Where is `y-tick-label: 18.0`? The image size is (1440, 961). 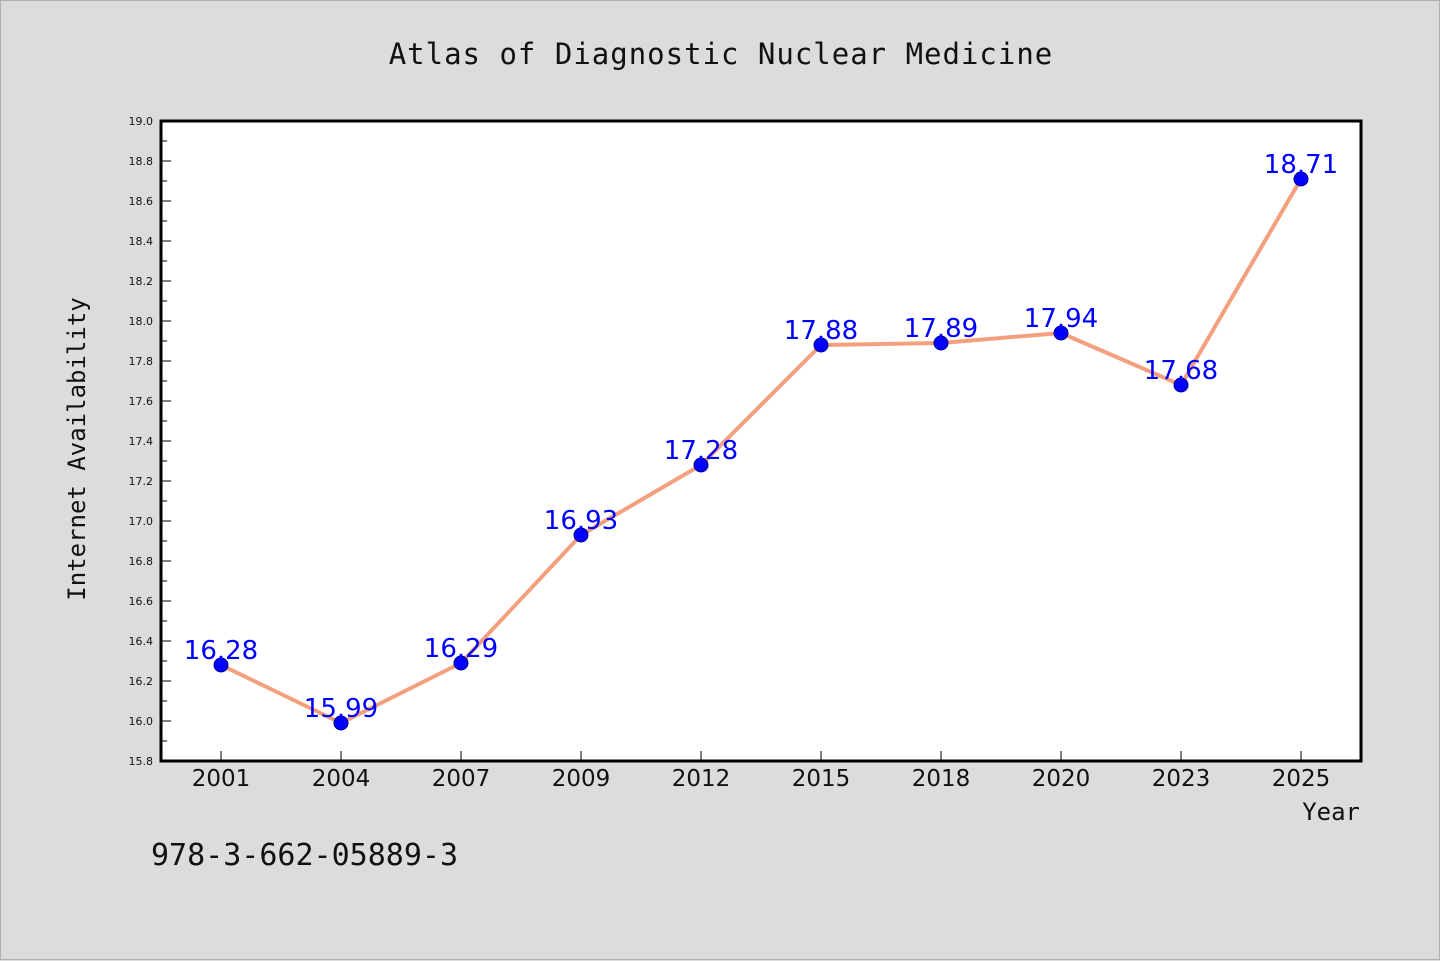
y-tick-label: 18.0 is located at coordinates (141, 321).